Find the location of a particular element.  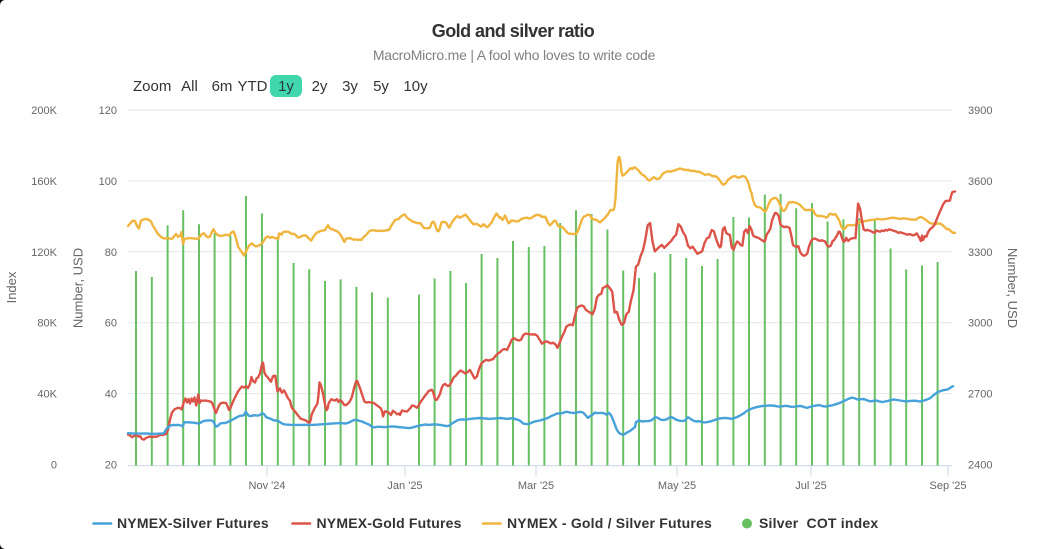

svg-text: Jul '25 is located at coordinates (810, 486).